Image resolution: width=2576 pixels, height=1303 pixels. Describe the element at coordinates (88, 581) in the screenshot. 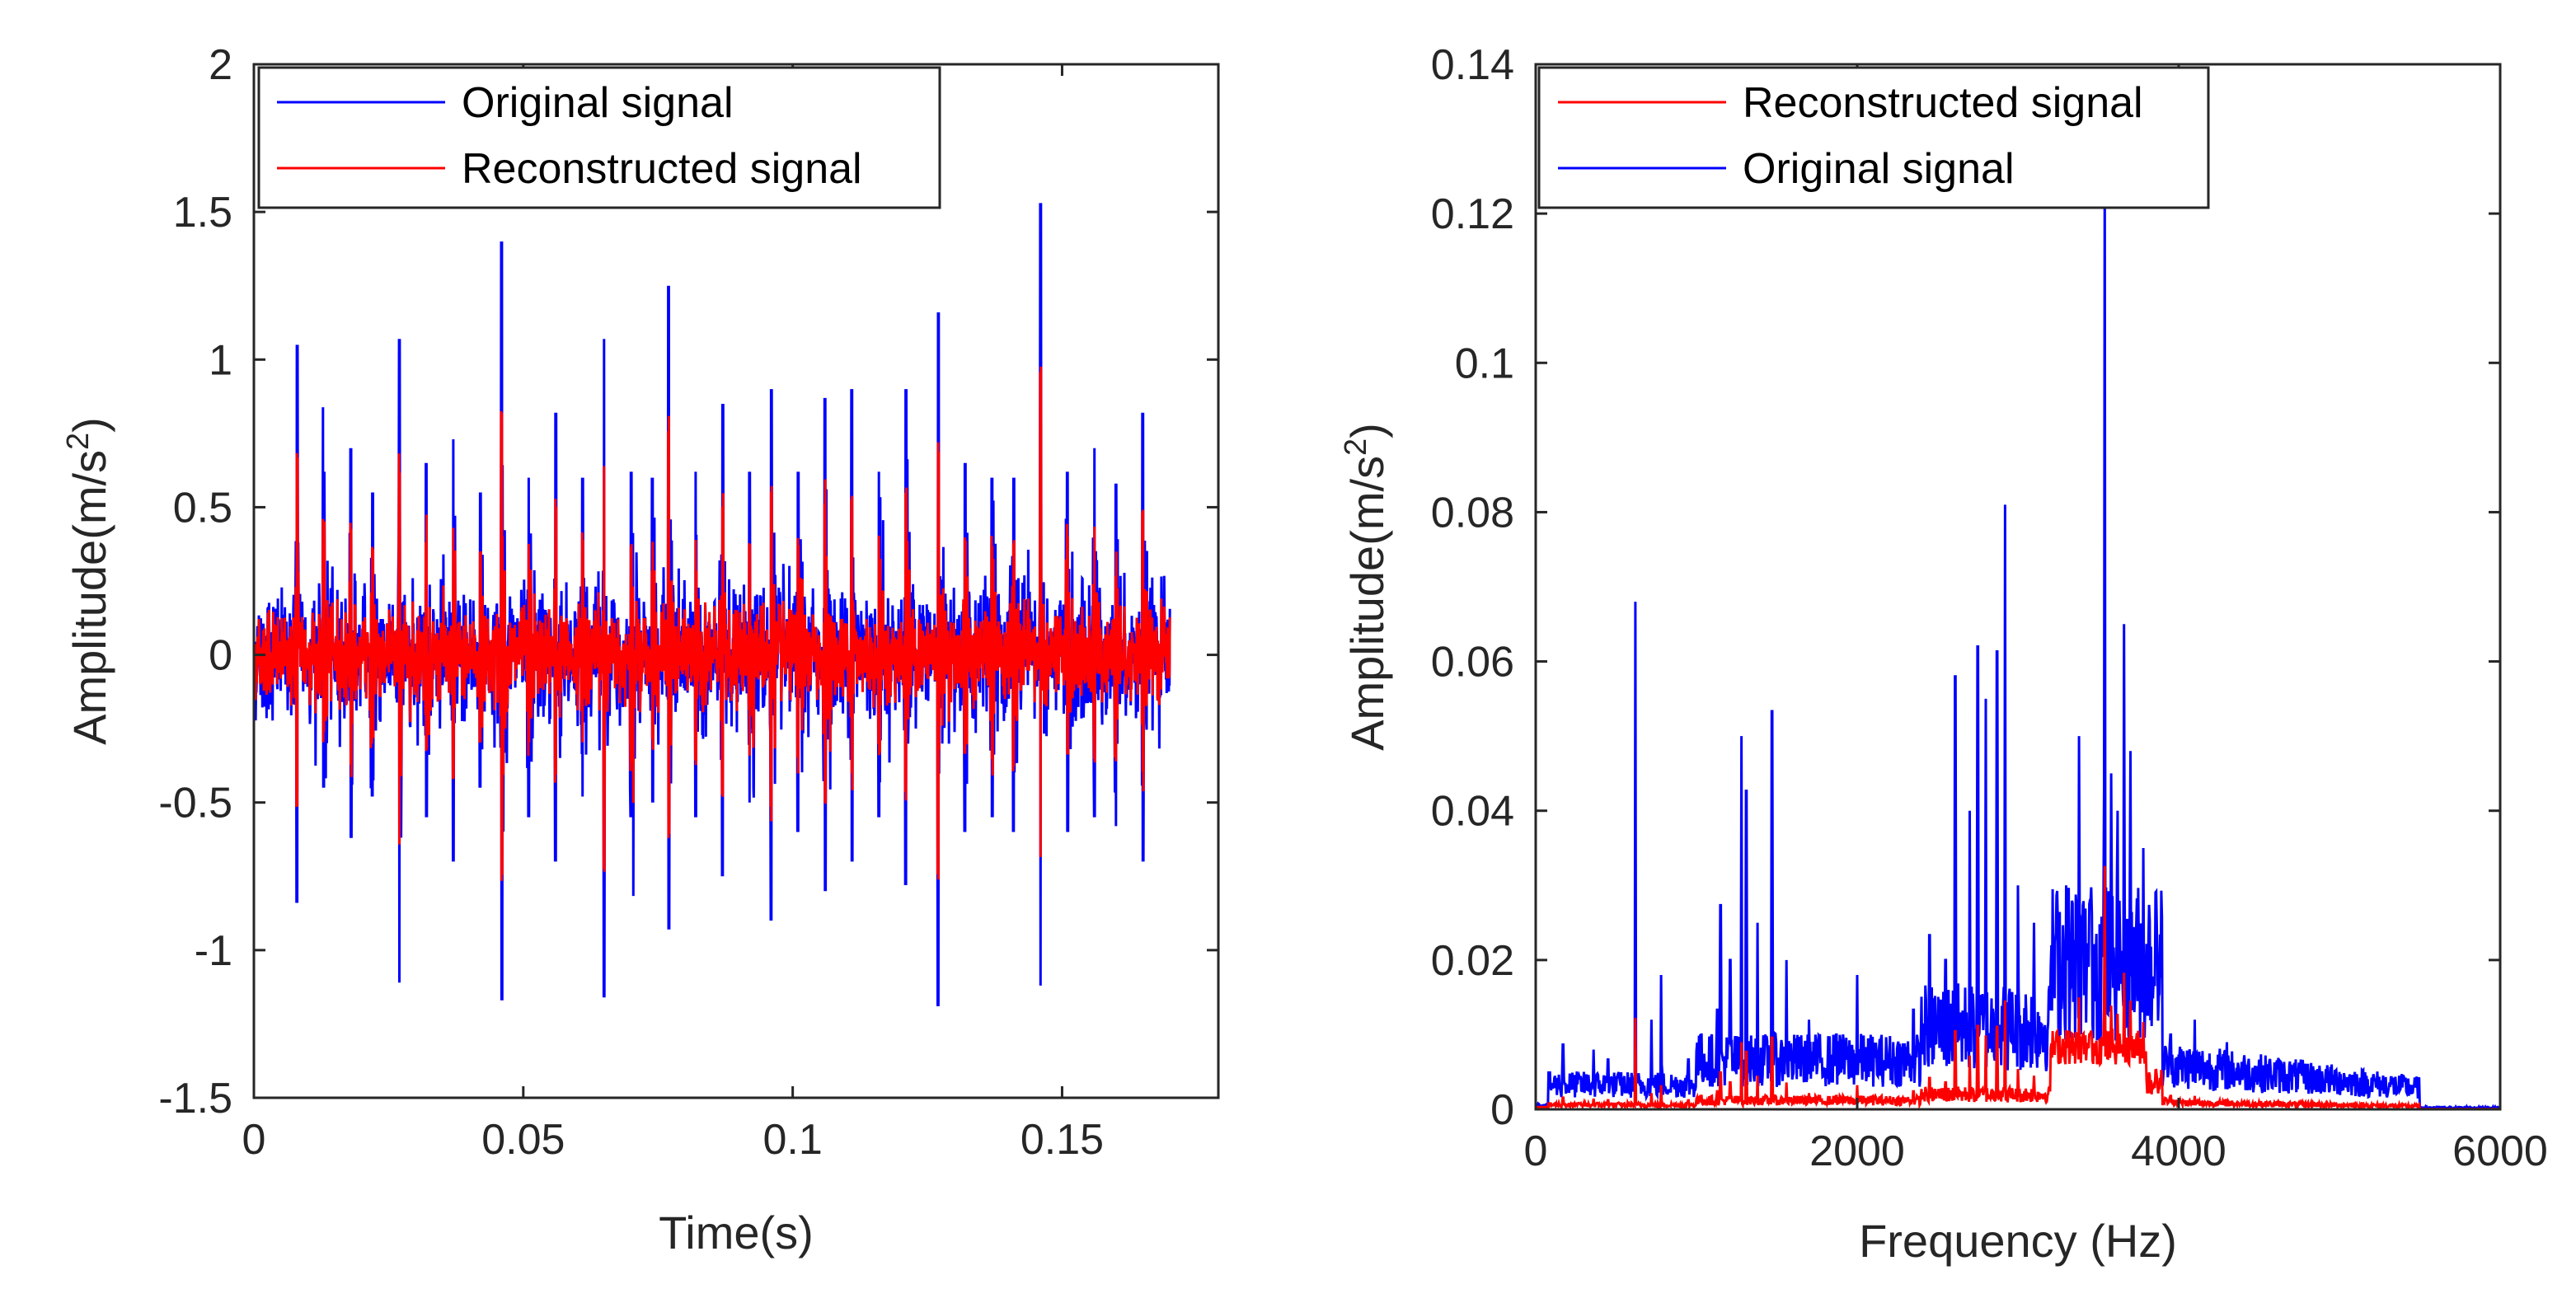

I see `y-axis-label-left: Amplitude(m/s2)` at that location.